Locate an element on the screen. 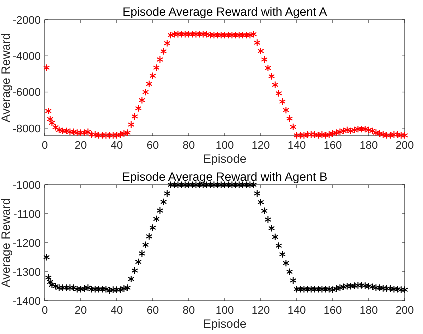  y-tick-label: -1000 is located at coordinates (26, 186).